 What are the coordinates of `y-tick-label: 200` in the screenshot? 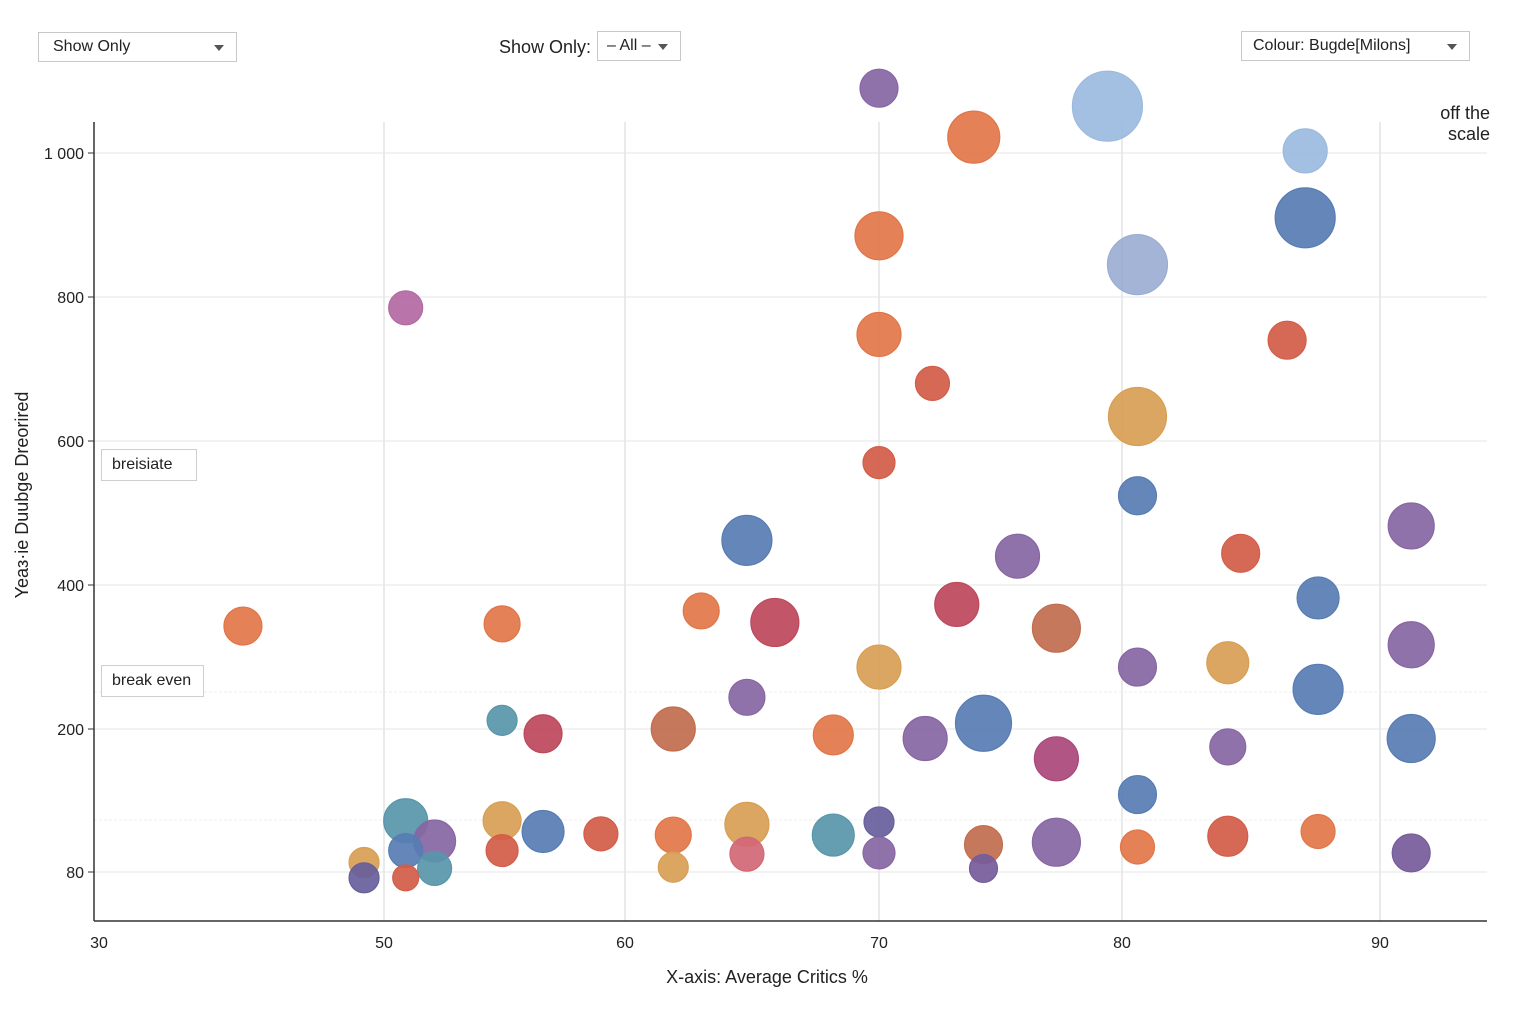 It's located at (70, 730).